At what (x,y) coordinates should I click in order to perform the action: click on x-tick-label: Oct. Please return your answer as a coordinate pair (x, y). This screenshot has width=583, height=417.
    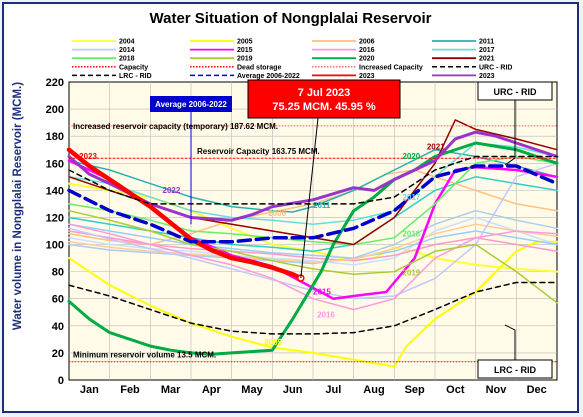
    Looking at the image, I should click on (455, 390).